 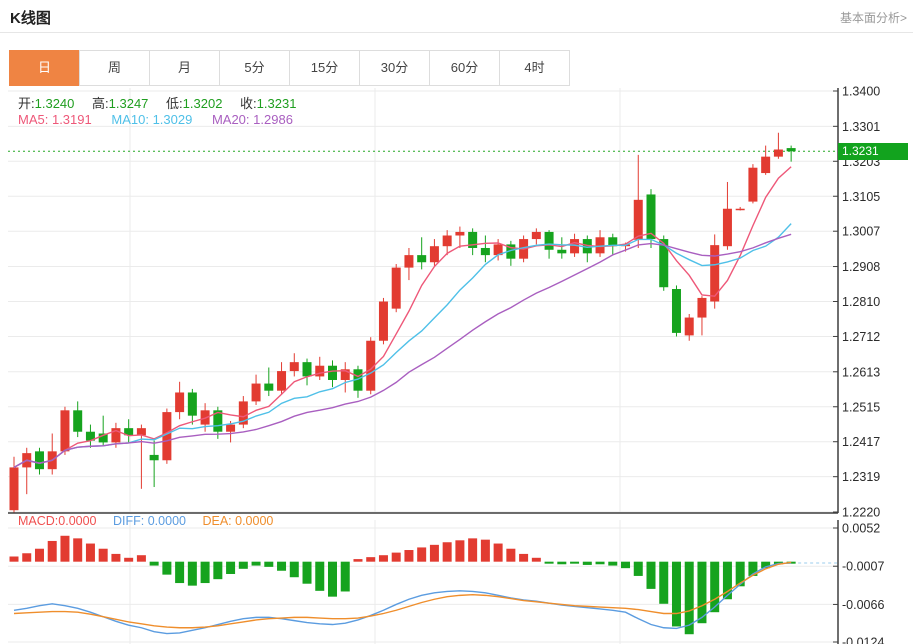 What do you see at coordinates (861, 372) in the screenshot?
I see `svg-text: 1.2613` at bounding box center [861, 372].